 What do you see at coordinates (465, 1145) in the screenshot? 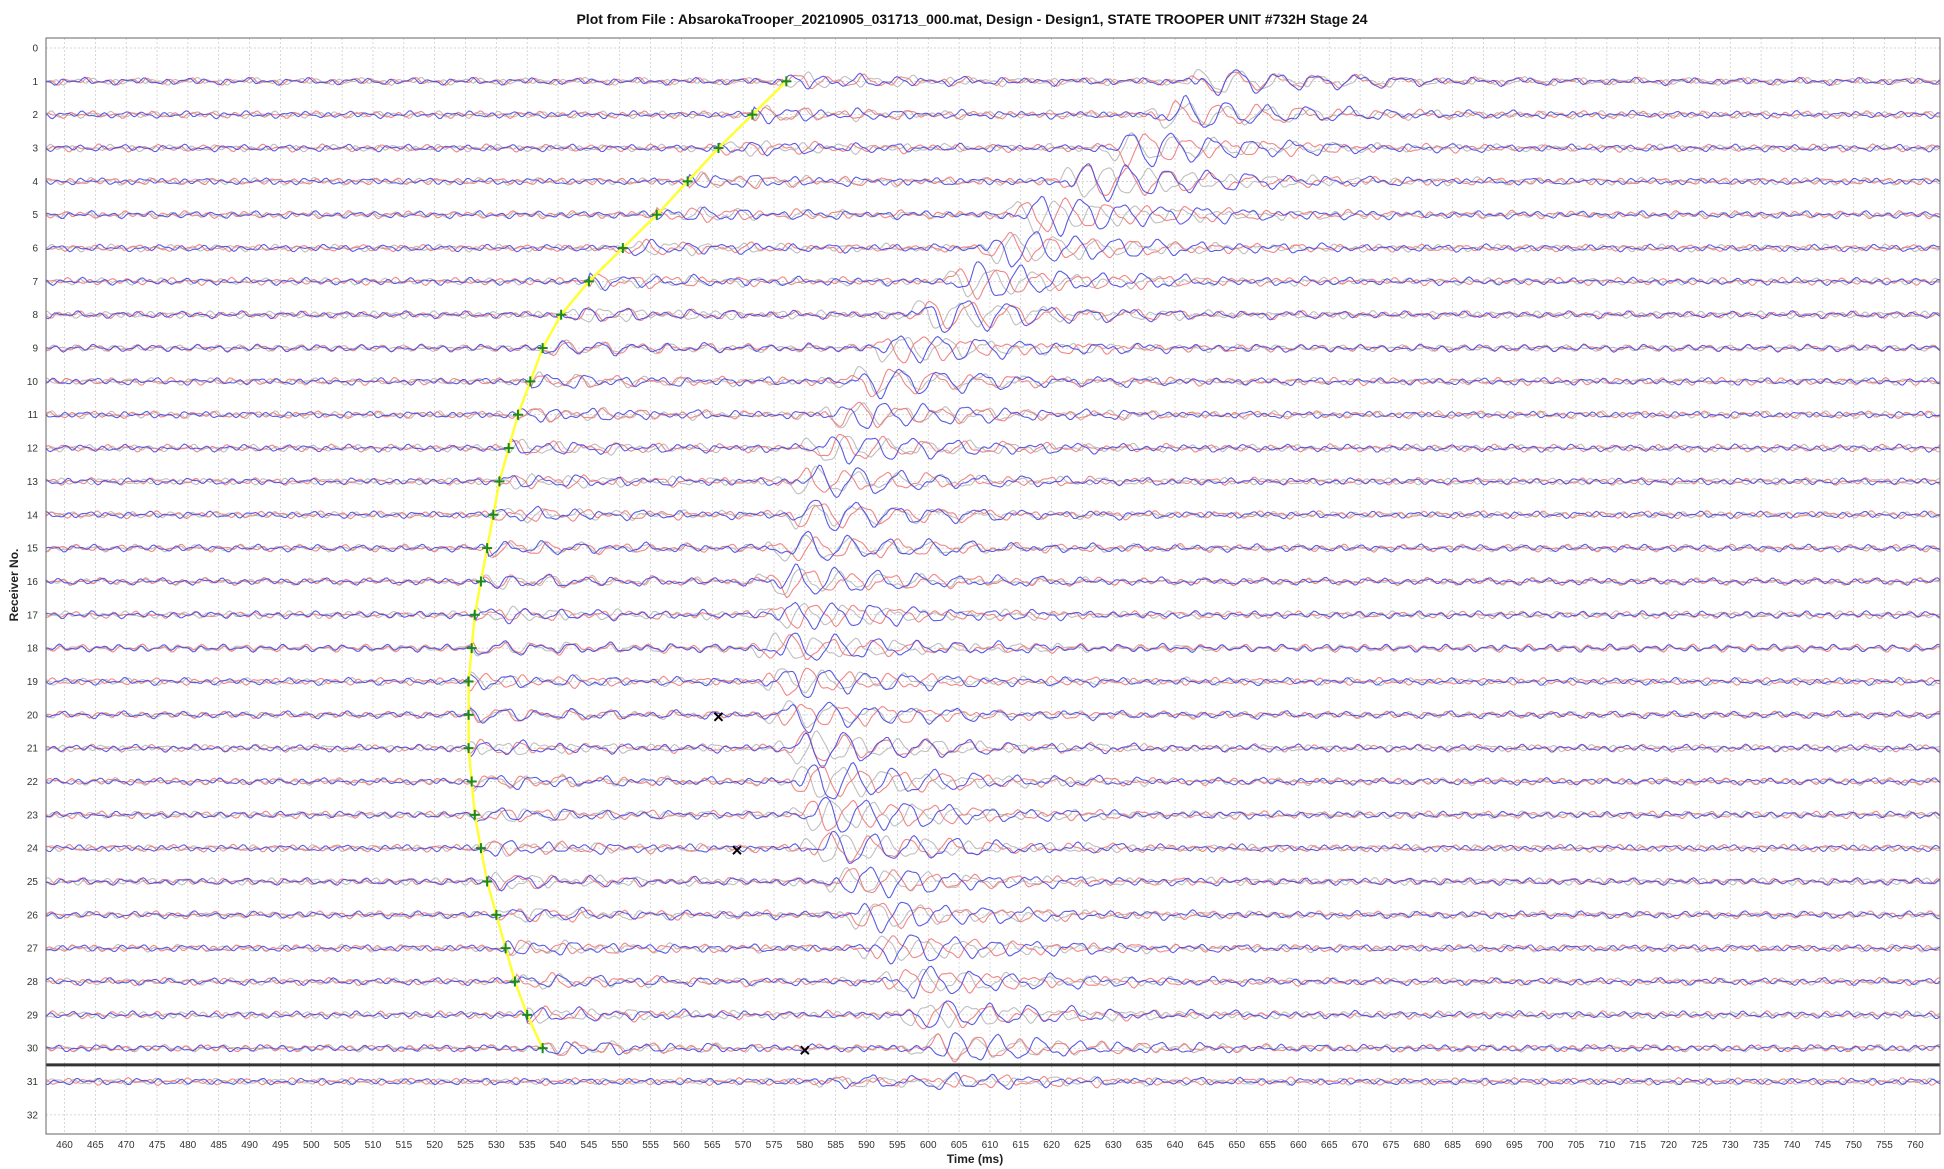
I see `x-tick-label: 525` at bounding box center [465, 1145].